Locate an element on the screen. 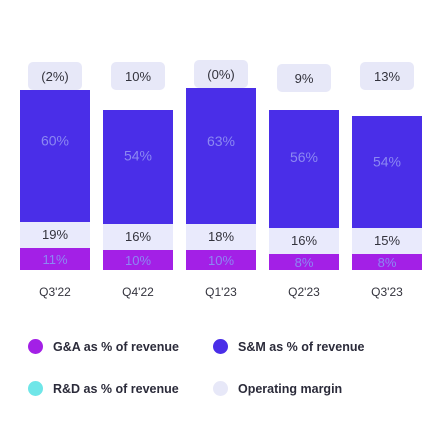 This screenshot has height=436, width=440. legend-swatch-sm is located at coordinates (220, 346).